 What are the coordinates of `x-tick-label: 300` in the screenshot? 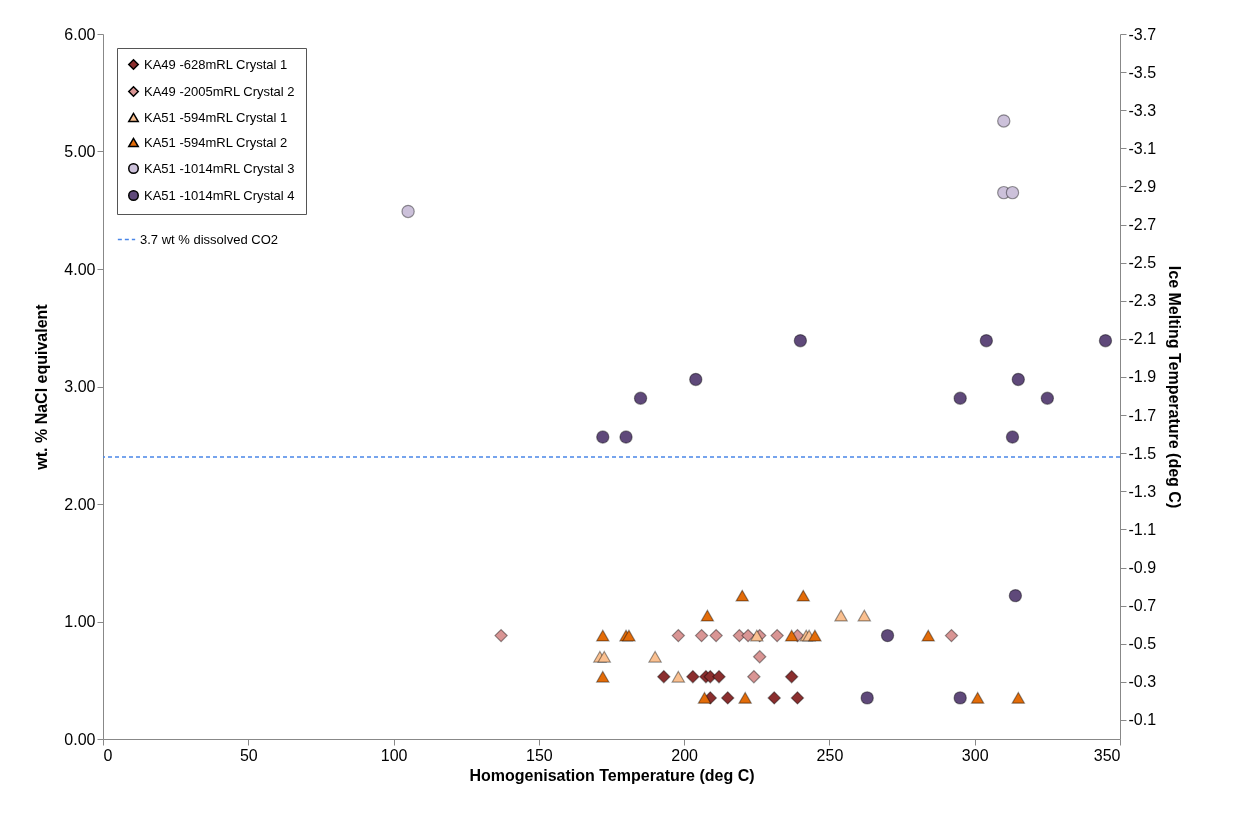 It's located at (975, 755).